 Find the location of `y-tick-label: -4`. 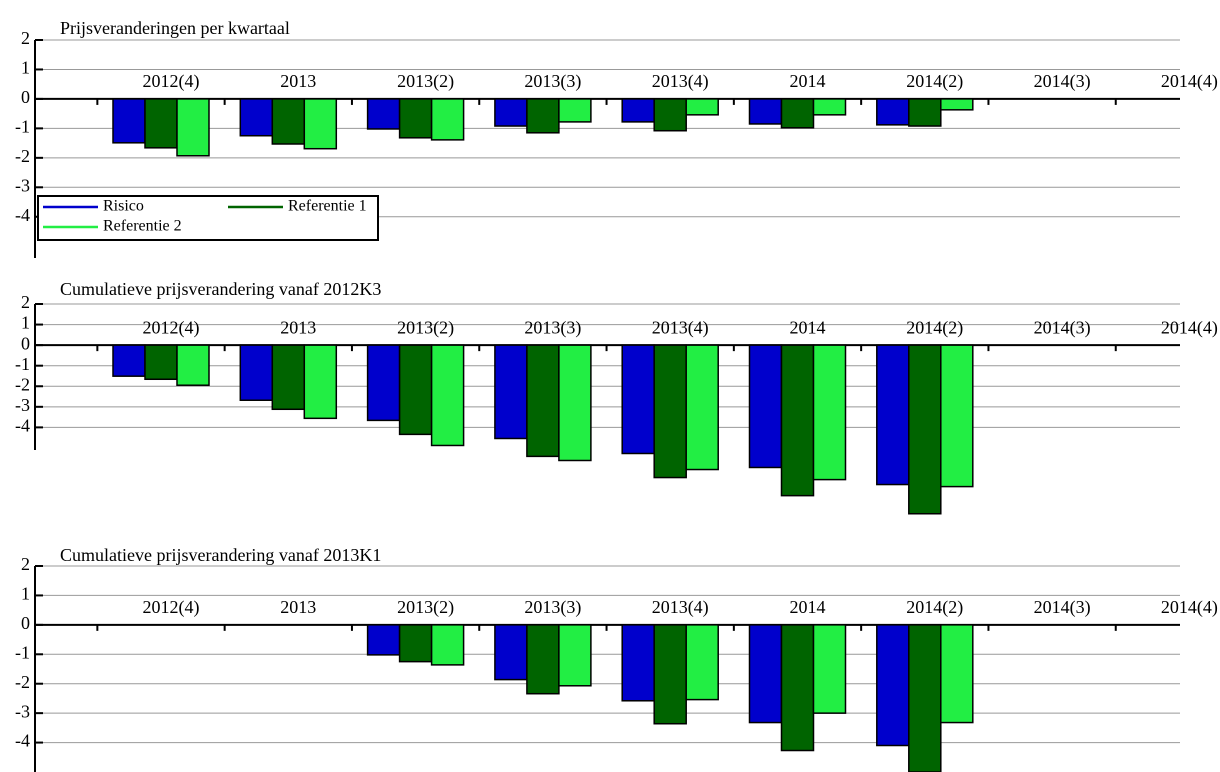

y-tick-label: -4 is located at coordinates (22, 215).